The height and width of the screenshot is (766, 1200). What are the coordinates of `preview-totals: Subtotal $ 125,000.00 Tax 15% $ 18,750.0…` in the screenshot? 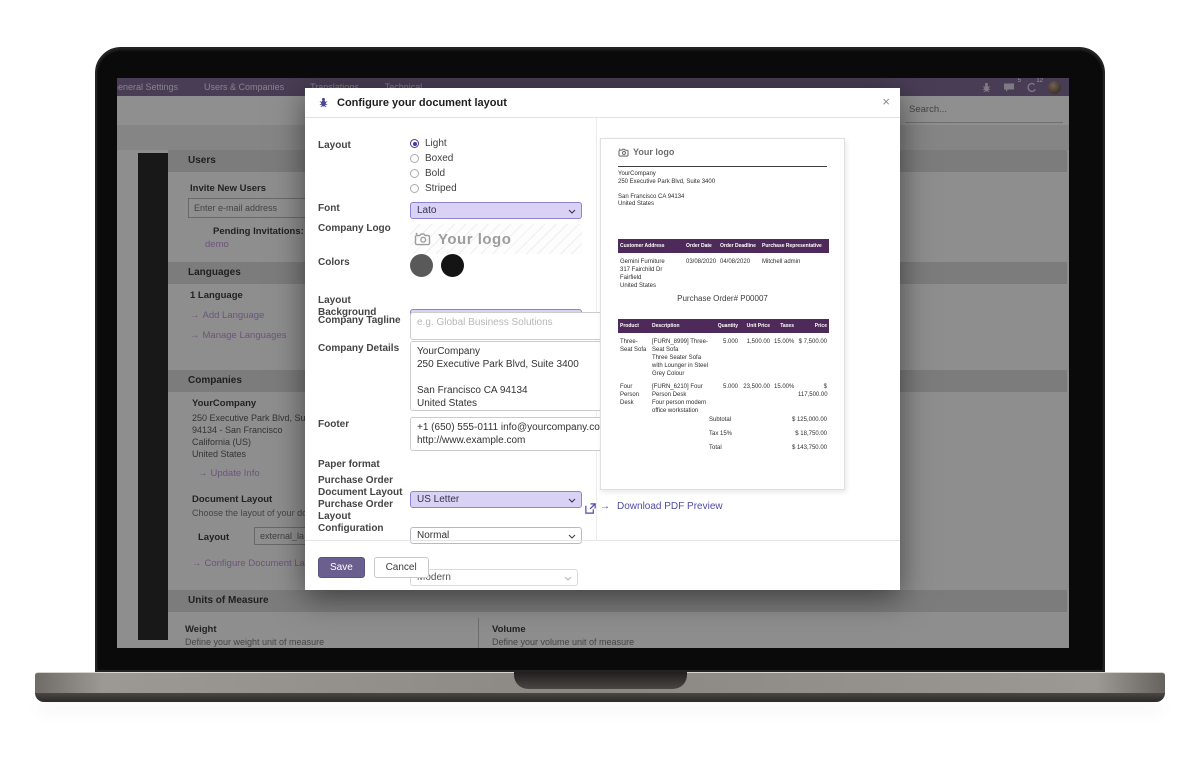 It's located at (768, 438).